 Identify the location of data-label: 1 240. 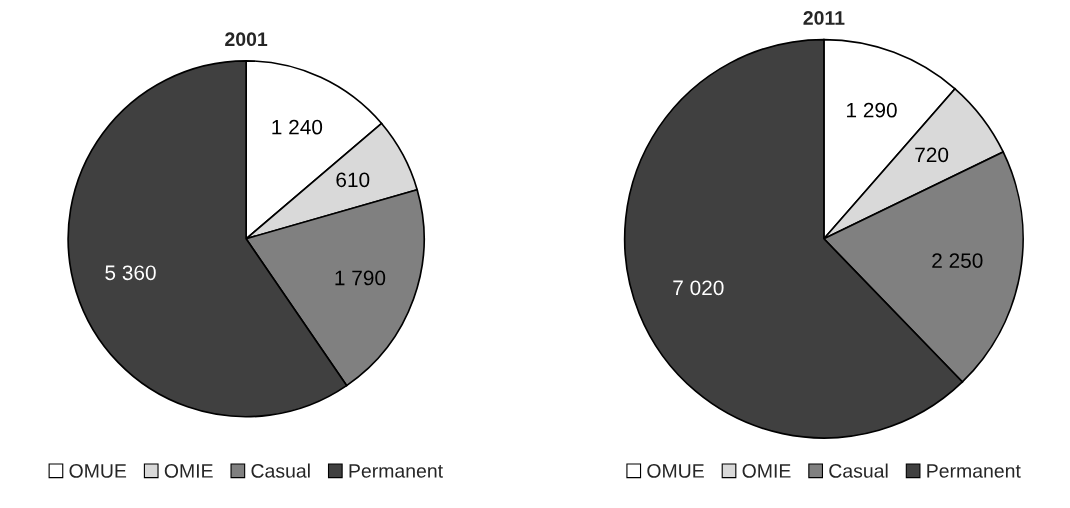
(297, 127).